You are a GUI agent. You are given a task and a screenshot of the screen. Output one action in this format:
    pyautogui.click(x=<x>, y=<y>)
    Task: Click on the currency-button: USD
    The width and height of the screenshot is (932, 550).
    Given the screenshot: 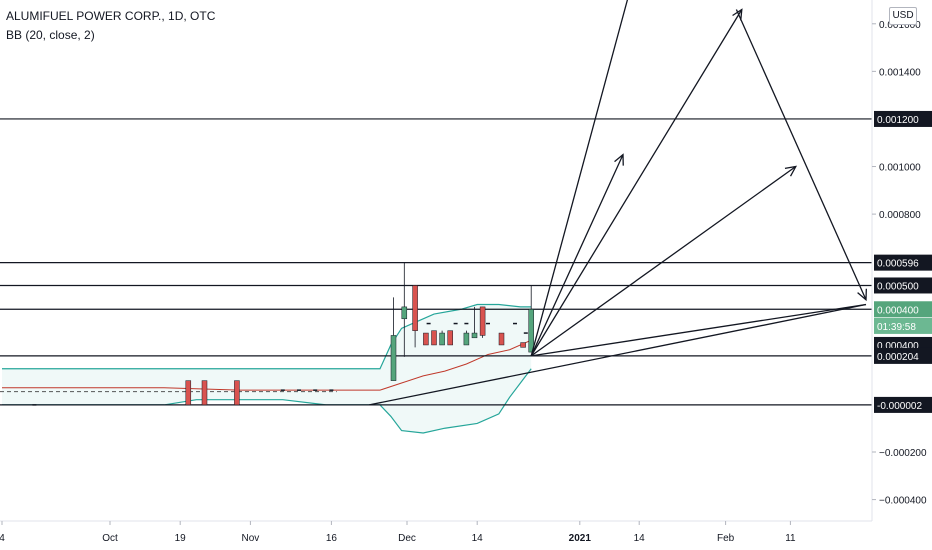 What is the action you would take?
    pyautogui.click(x=903, y=16)
    